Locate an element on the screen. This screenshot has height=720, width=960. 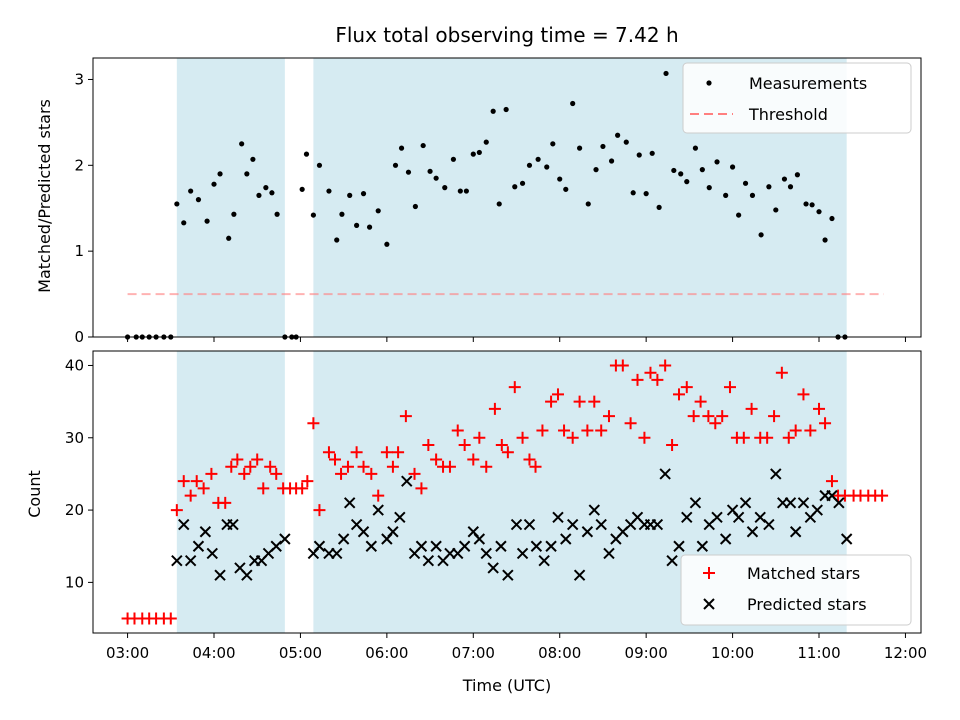
y-ticks-top: 0 1 2 3 is located at coordinates (83, 208).